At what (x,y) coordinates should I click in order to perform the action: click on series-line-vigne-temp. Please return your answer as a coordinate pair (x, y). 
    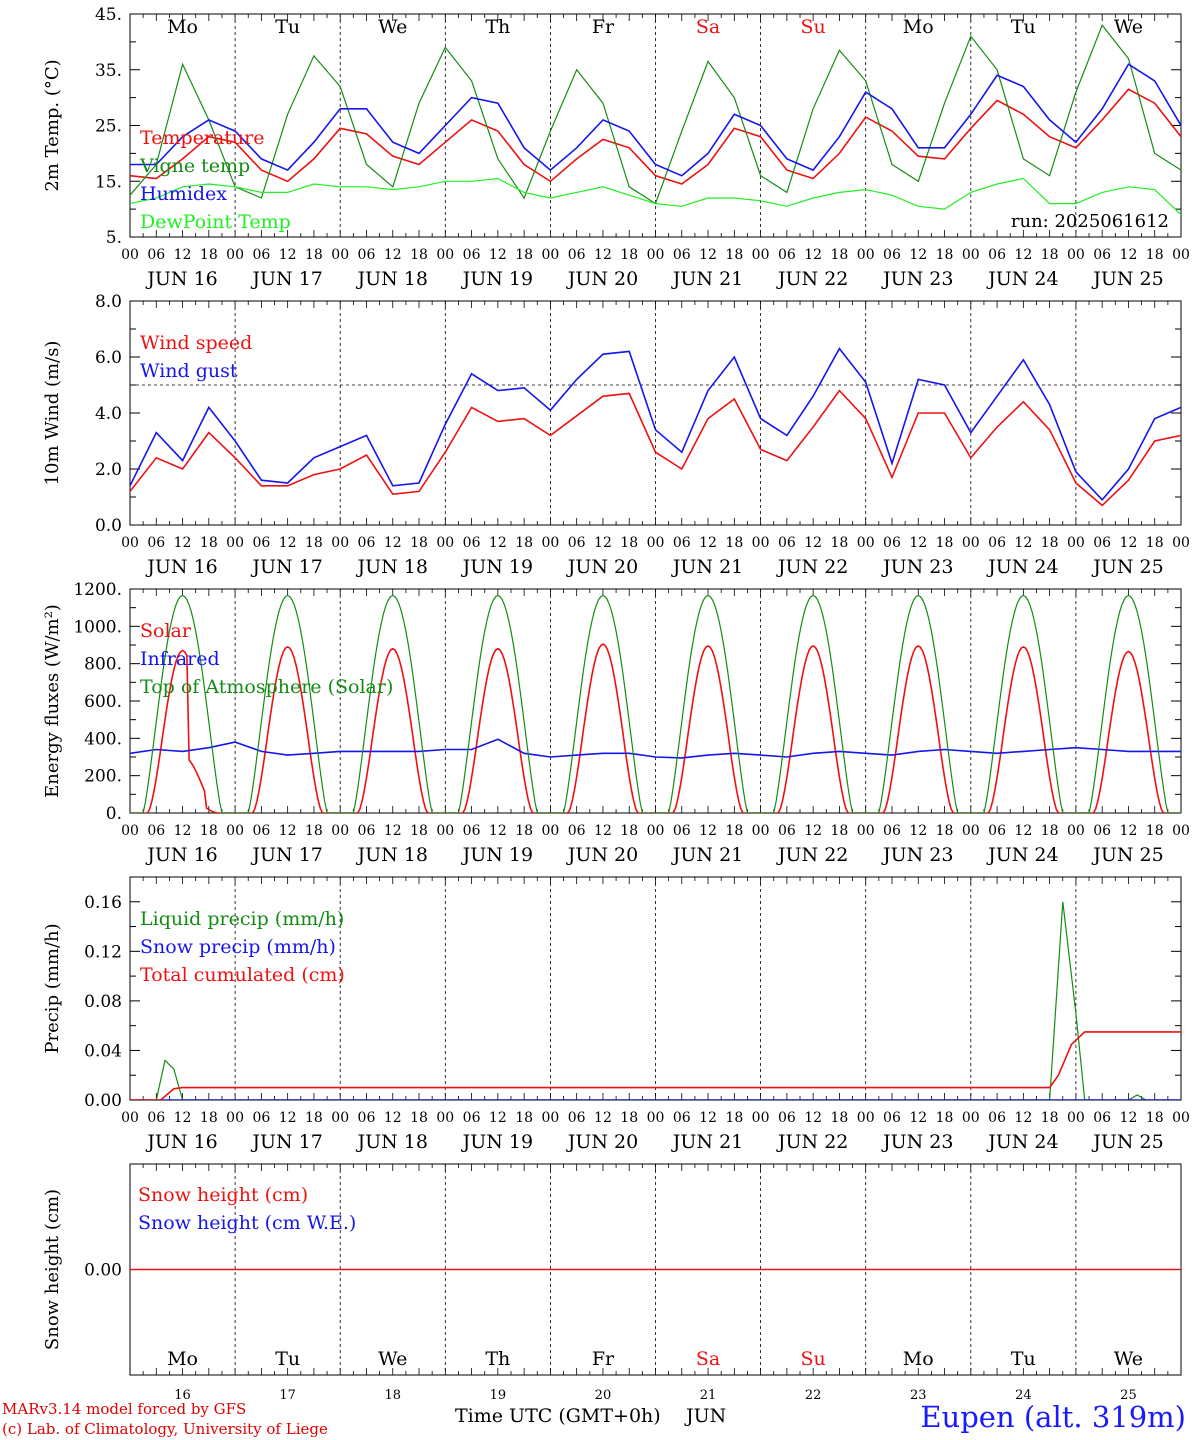
    Looking at the image, I should click on (655, 114).